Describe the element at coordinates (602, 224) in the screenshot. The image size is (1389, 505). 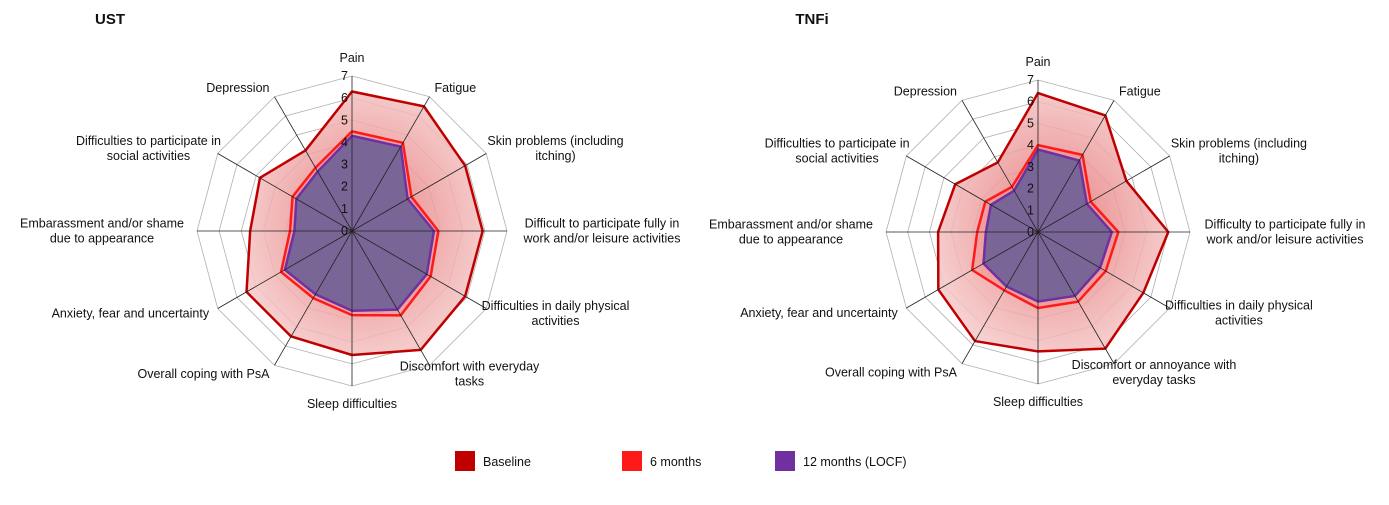
I see `category-label: Difficult to participate fully in` at that location.